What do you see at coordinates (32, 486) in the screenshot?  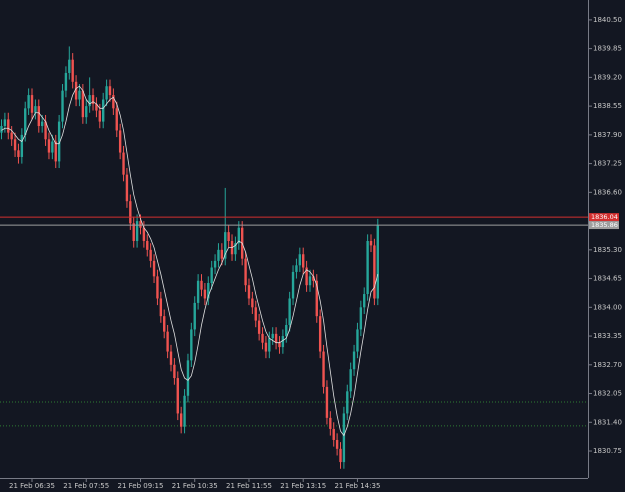 I see `x-tick-label: 21 Feb 06:35` at bounding box center [32, 486].